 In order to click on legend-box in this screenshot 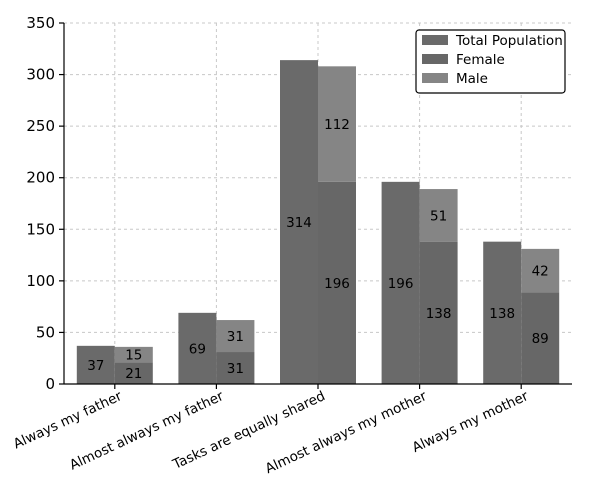, I will do `click(490, 61)`.